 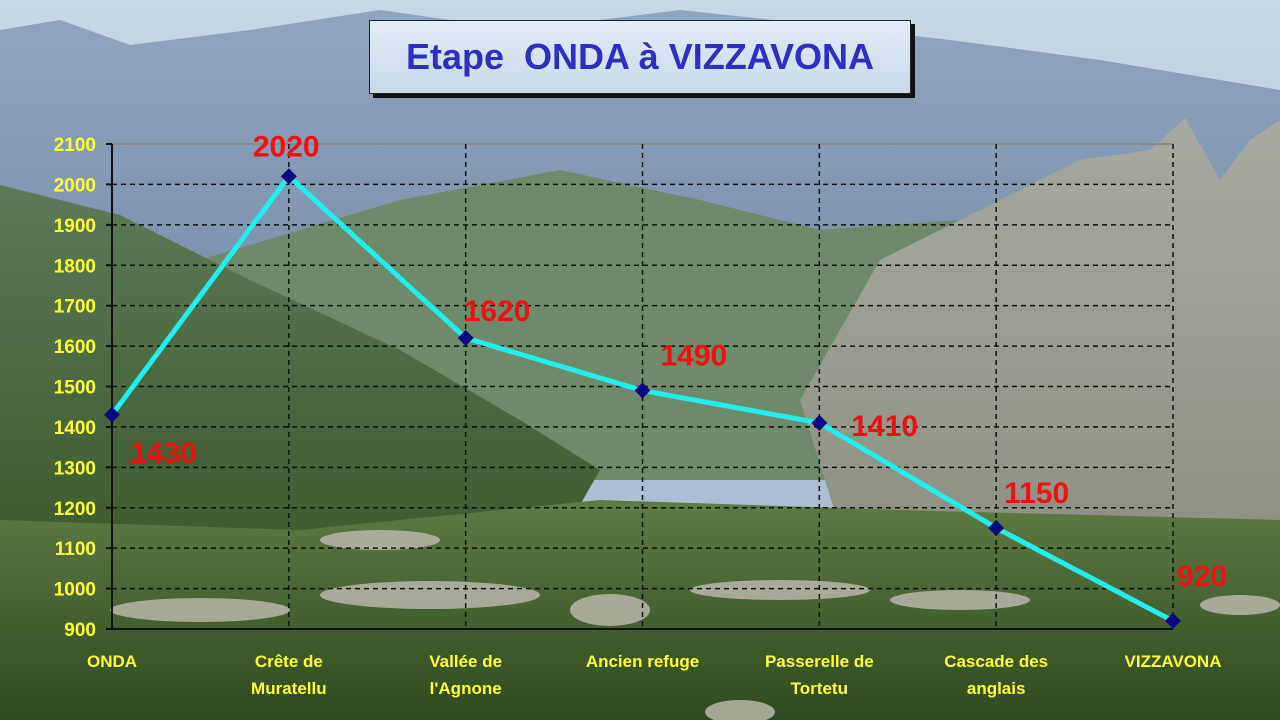 What do you see at coordinates (80, 630) in the screenshot?
I see `y-tick-label: 900` at bounding box center [80, 630].